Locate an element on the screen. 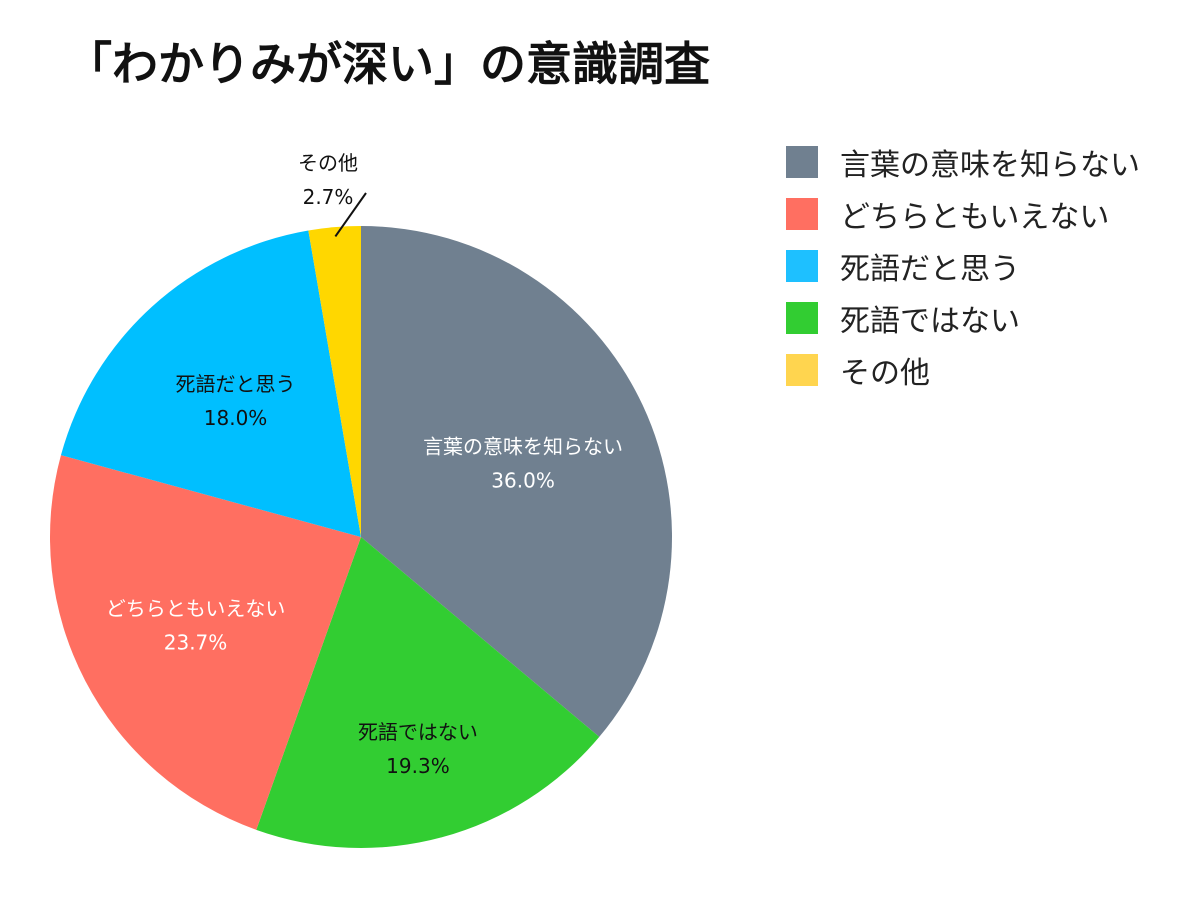 The width and height of the screenshot is (1200, 900). slice-label-name: どちらともいえない is located at coordinates (196, 608).